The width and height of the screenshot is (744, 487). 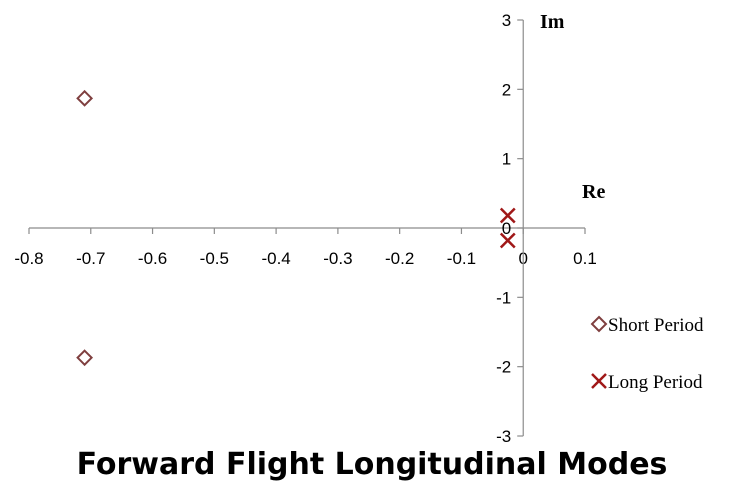 I want to click on legend-label: Long Period, so click(x=655, y=382).